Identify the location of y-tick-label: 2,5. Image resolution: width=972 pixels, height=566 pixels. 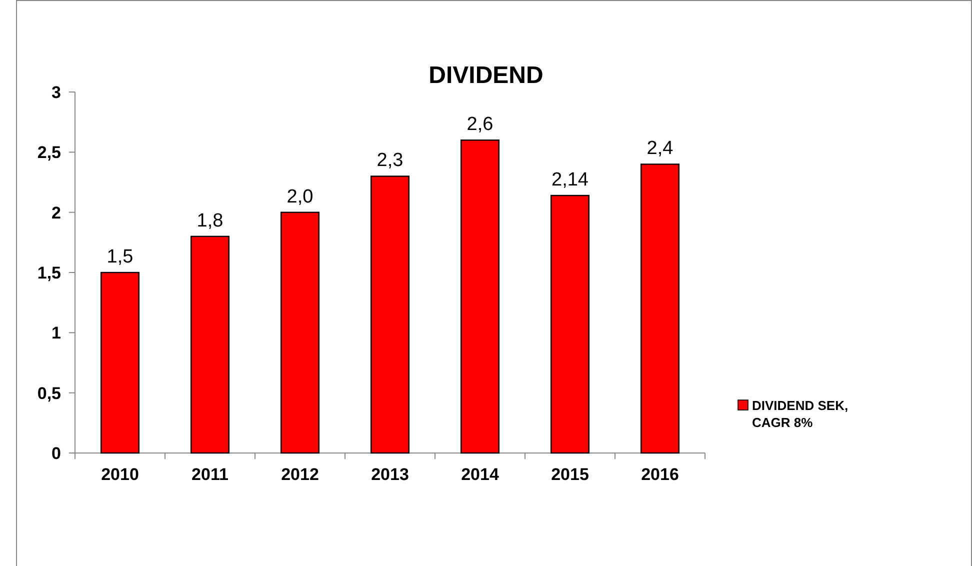
(49, 152).